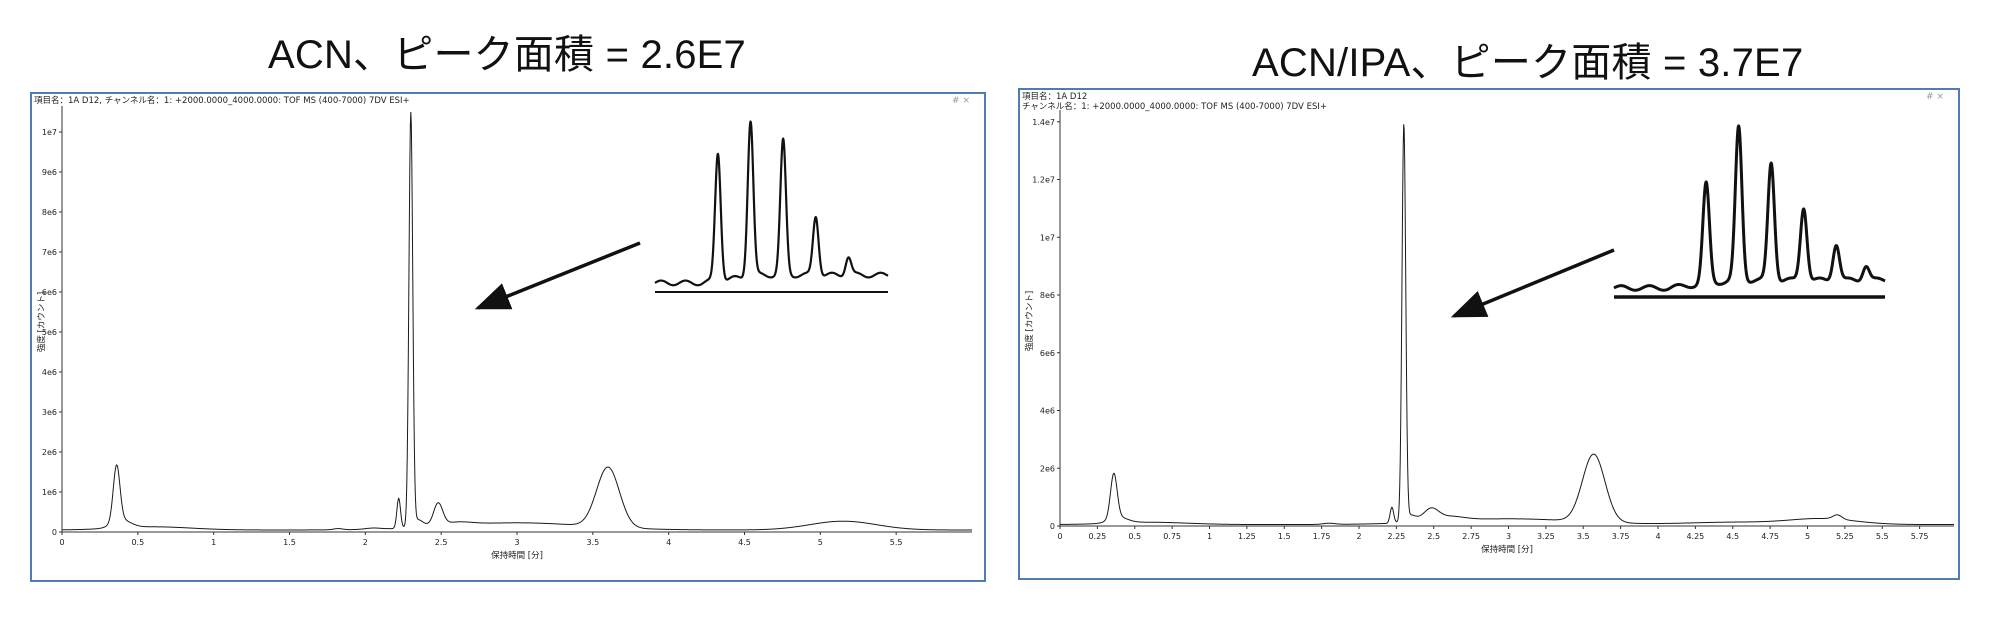 This screenshot has height=617, width=2000. What do you see at coordinates (49, 252) in the screenshot?
I see `y-tick-label: 7e6` at bounding box center [49, 252].